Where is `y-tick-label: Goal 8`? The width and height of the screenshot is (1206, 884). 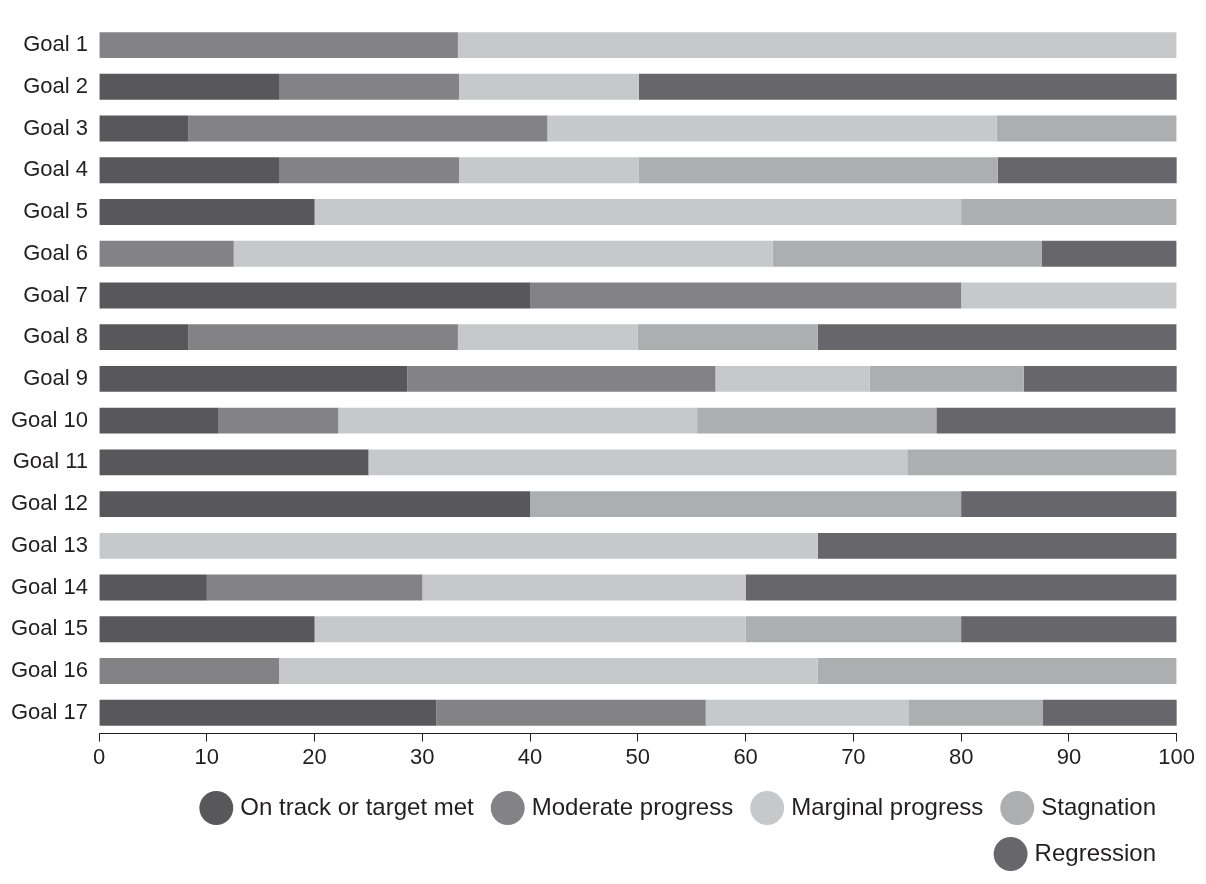
y-tick-label: Goal 8 is located at coordinates (56, 336).